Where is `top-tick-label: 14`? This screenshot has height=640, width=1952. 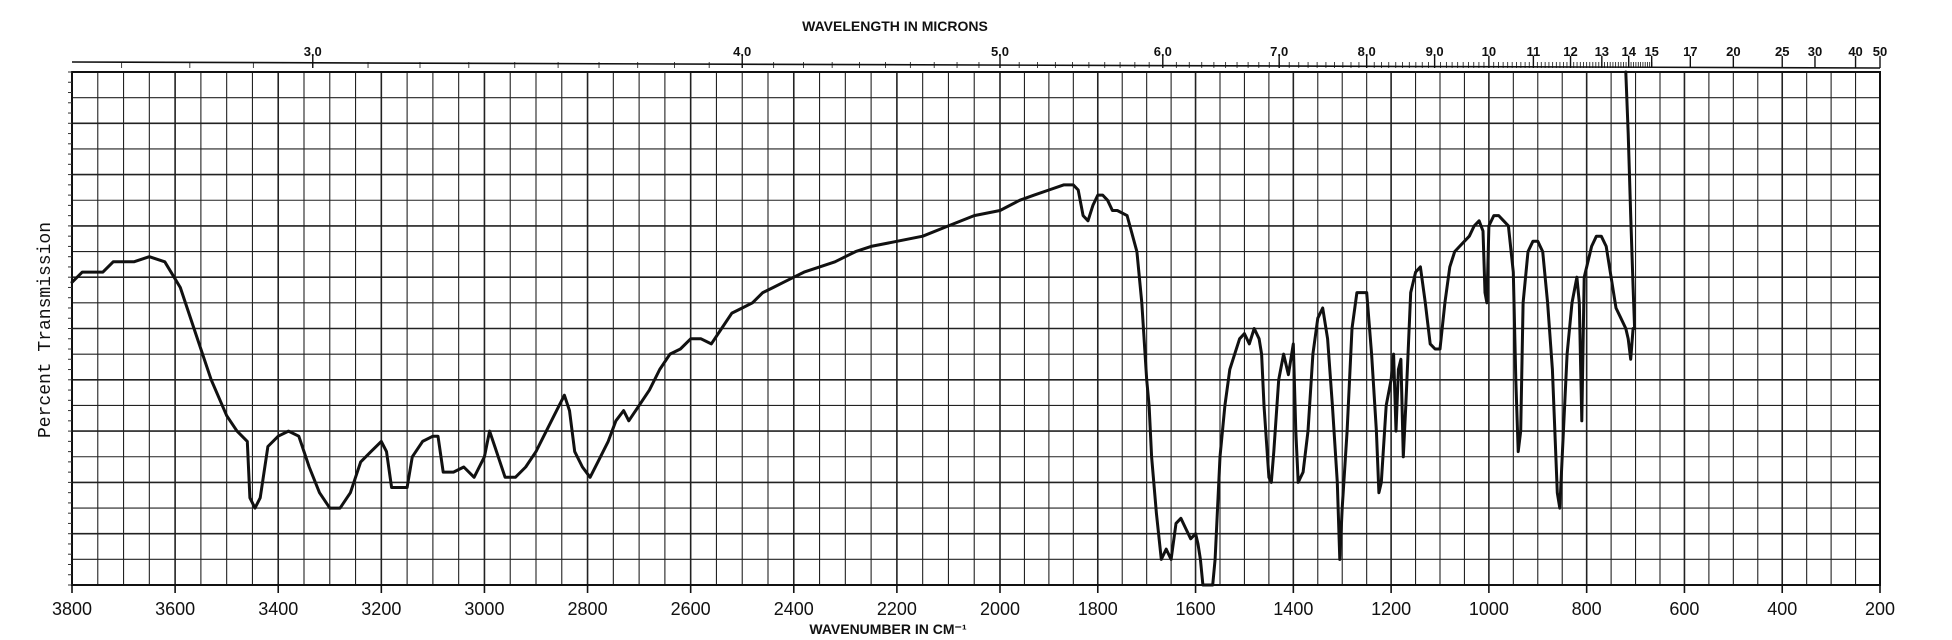
top-tick-label: 14 is located at coordinates (1628, 51).